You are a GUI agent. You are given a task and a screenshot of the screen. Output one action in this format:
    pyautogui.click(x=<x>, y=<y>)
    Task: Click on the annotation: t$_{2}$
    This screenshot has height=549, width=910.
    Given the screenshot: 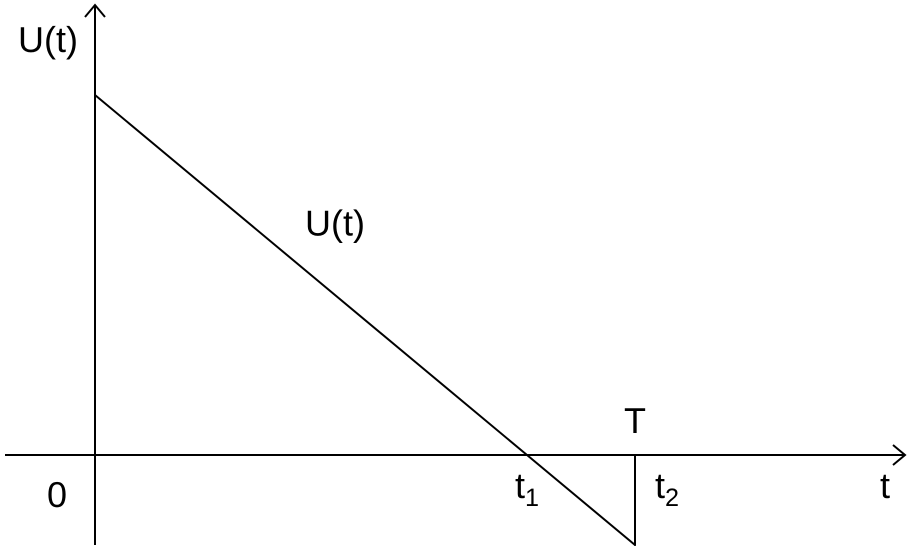 What is the action you would take?
    pyautogui.click(x=667, y=488)
    